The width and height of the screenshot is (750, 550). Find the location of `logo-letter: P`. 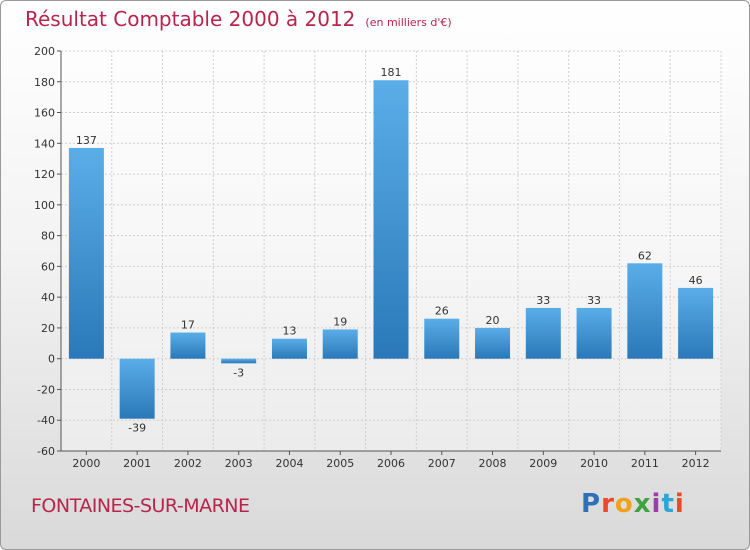

logo-letter: P is located at coordinates (591, 504).